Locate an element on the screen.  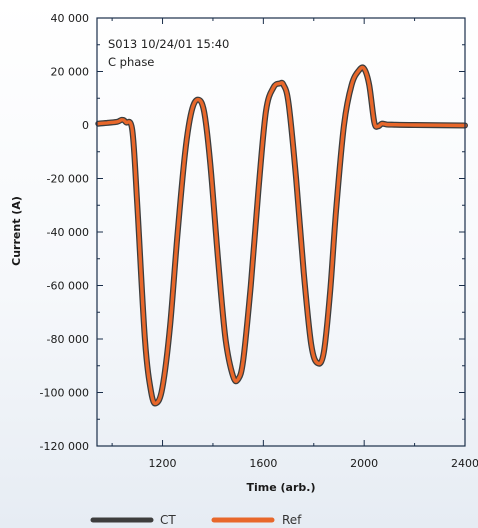
y-tick-label: 40 000 is located at coordinates (70, 18).